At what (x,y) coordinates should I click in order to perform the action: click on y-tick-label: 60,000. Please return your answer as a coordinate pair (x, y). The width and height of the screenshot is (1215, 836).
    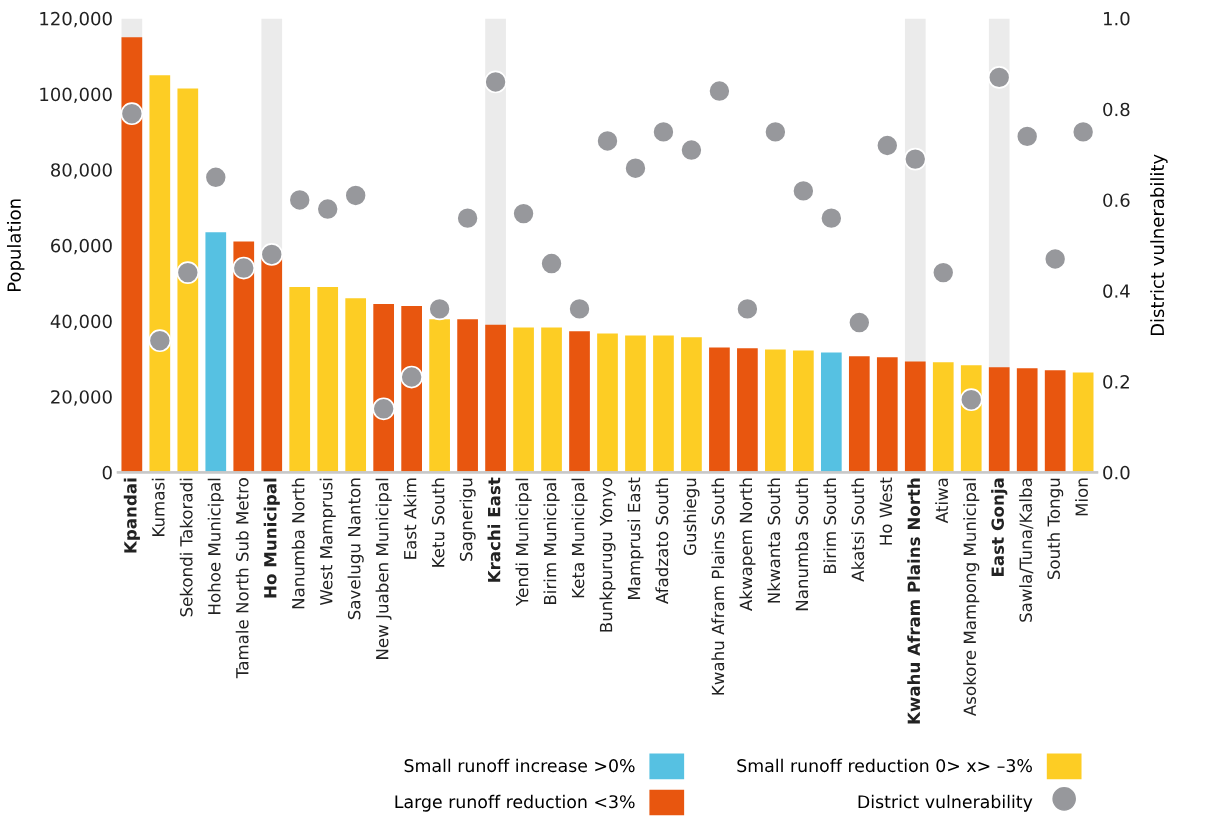
    Looking at the image, I should click on (81, 246).